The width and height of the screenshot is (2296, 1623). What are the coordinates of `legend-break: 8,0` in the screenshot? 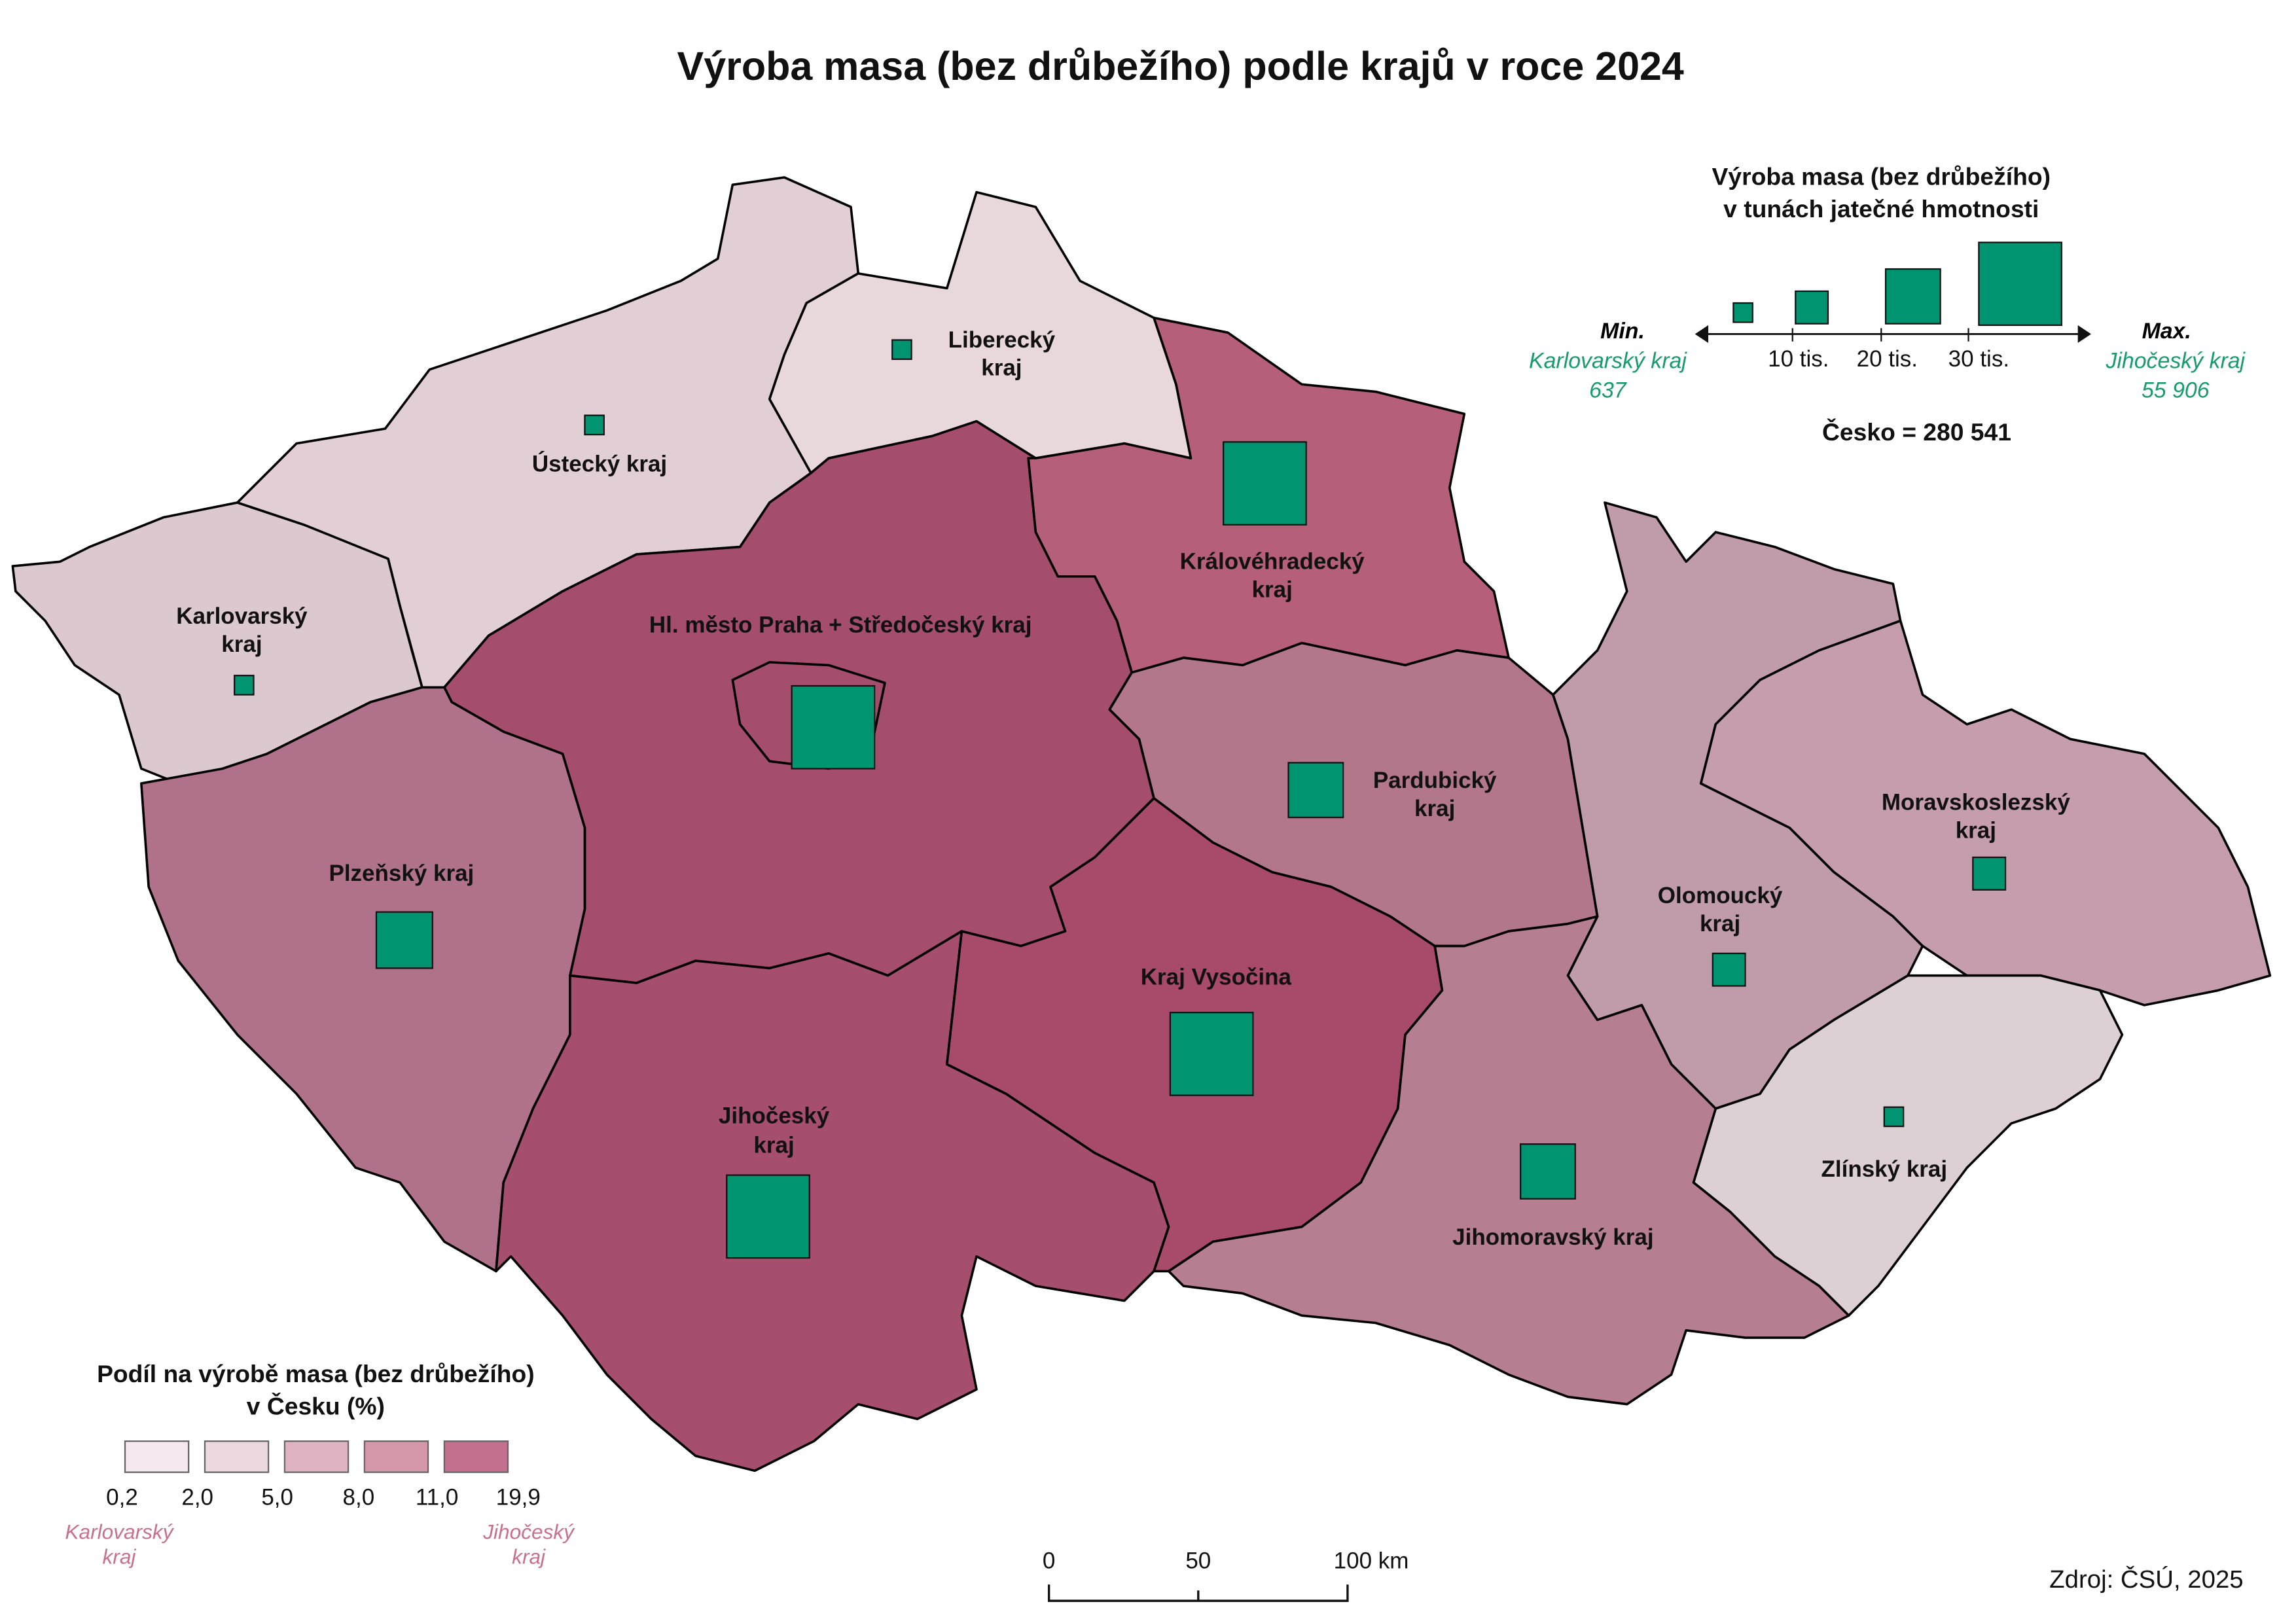 It's located at (359, 1497).